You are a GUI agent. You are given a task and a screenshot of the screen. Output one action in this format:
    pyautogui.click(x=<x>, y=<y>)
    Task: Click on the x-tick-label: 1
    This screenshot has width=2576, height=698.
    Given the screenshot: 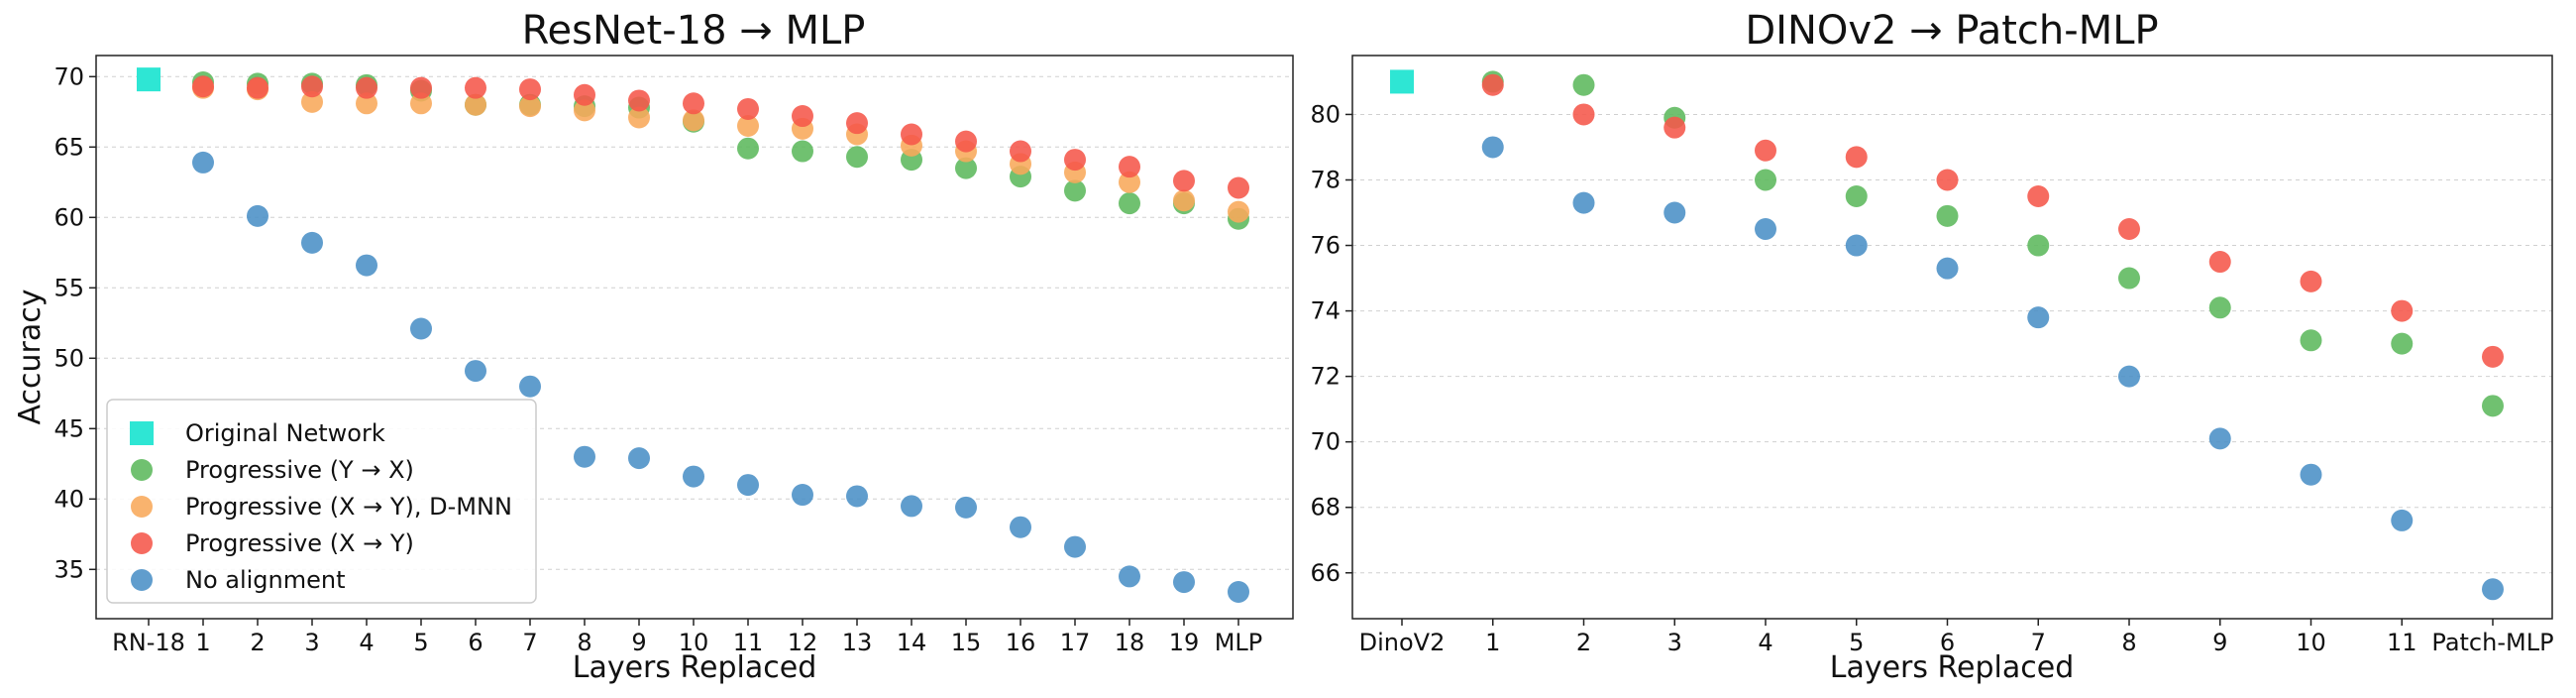 What is the action you would take?
    pyautogui.click(x=1492, y=642)
    